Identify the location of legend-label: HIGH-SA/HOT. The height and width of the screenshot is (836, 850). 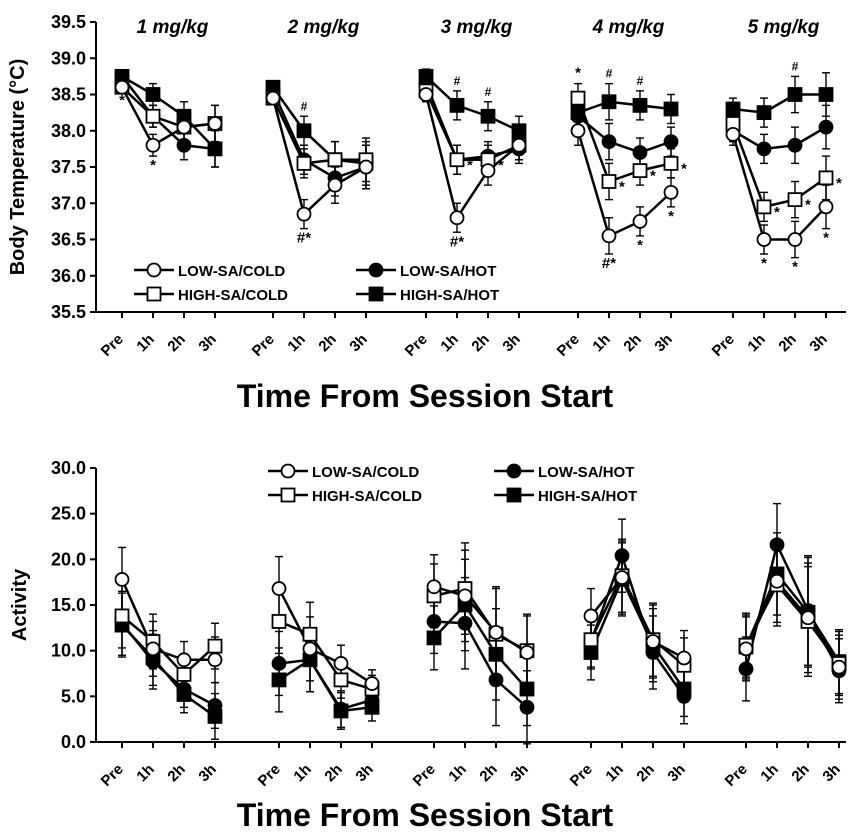
(449, 295).